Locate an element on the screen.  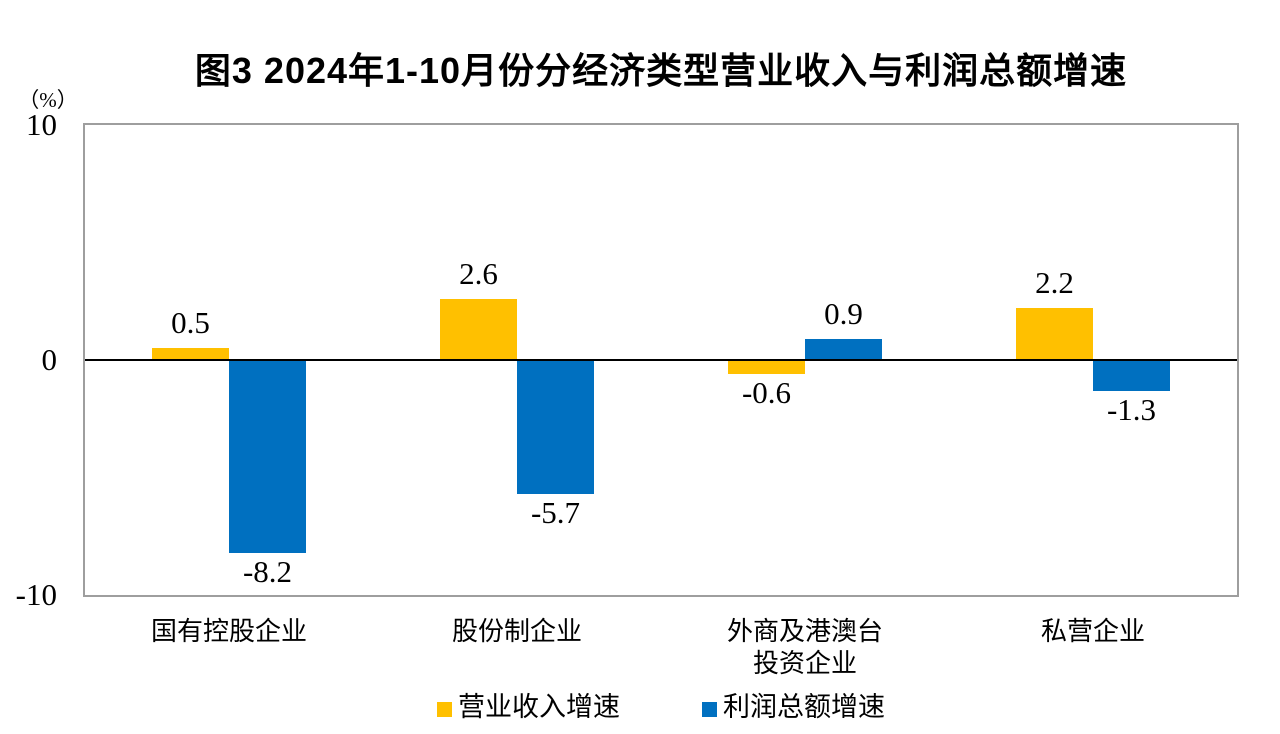
x-axis-labels: 国有控股企业 股份制企业 外商及港澳台 投资企业 私营企业 is located at coordinates (661, 651).